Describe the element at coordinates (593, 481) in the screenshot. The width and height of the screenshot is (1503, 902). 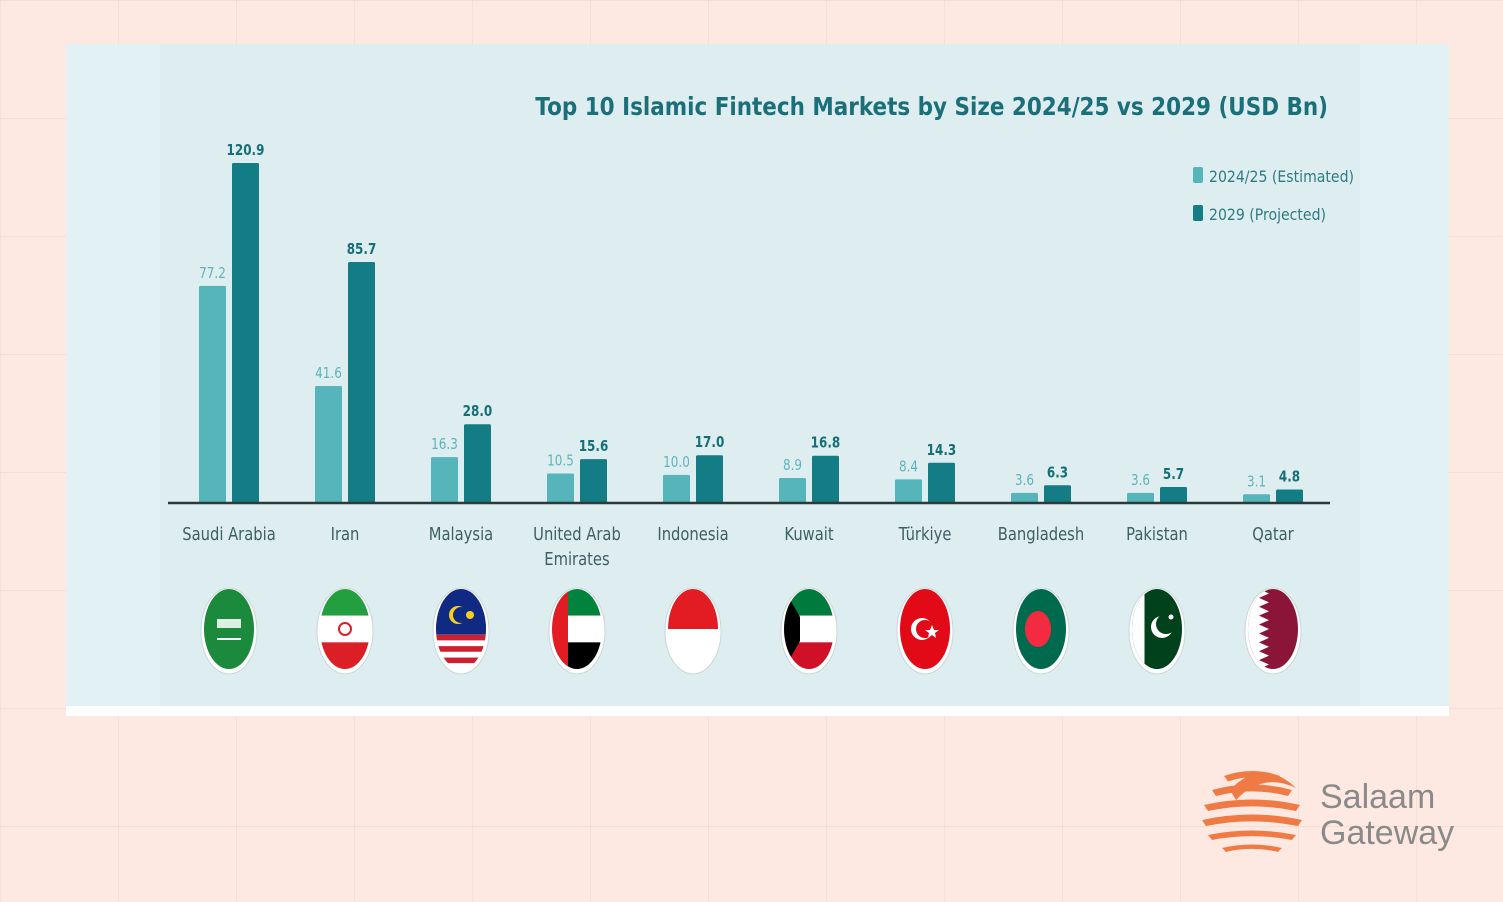
I see `bar-united-arab-emirates-projected` at that location.